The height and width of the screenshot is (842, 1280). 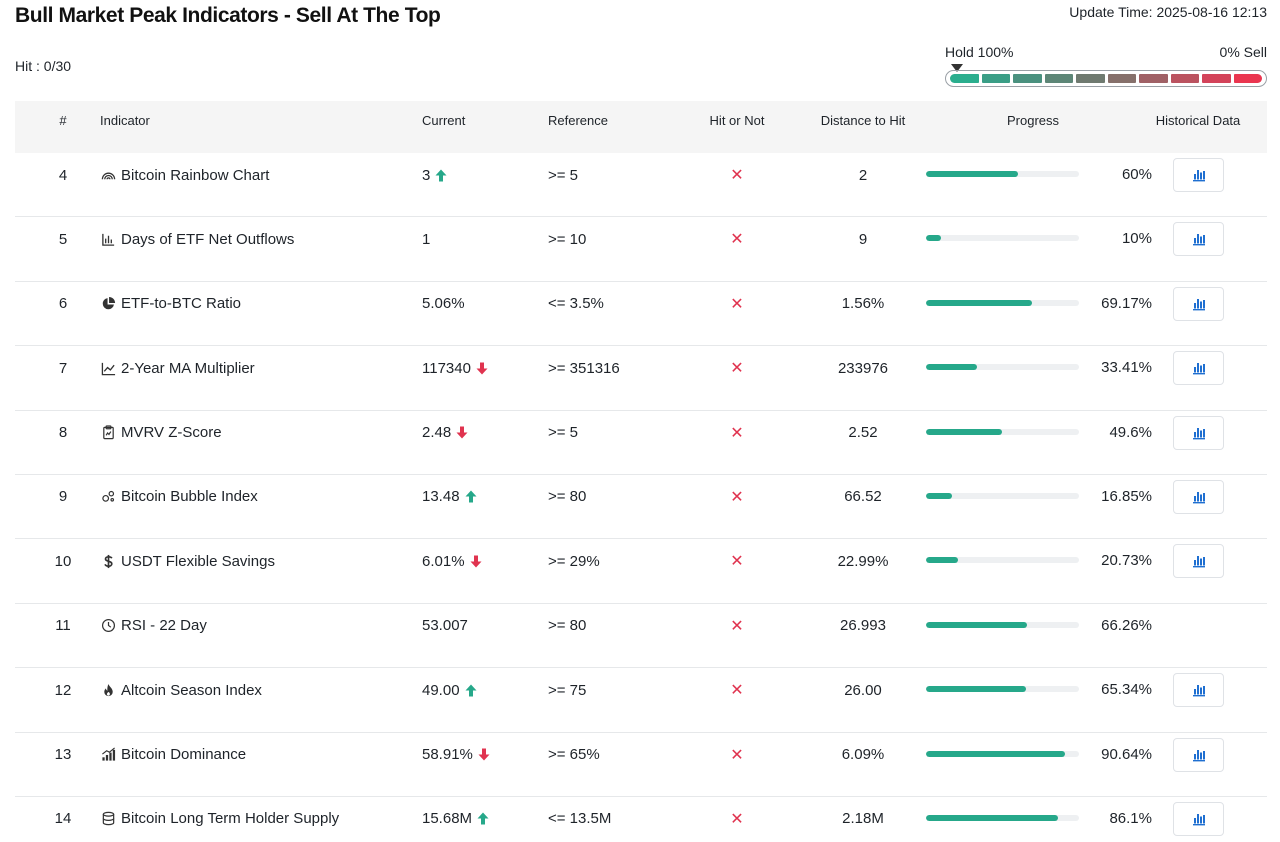 What do you see at coordinates (445, 626) in the screenshot?
I see `current-value: 53.007` at bounding box center [445, 626].